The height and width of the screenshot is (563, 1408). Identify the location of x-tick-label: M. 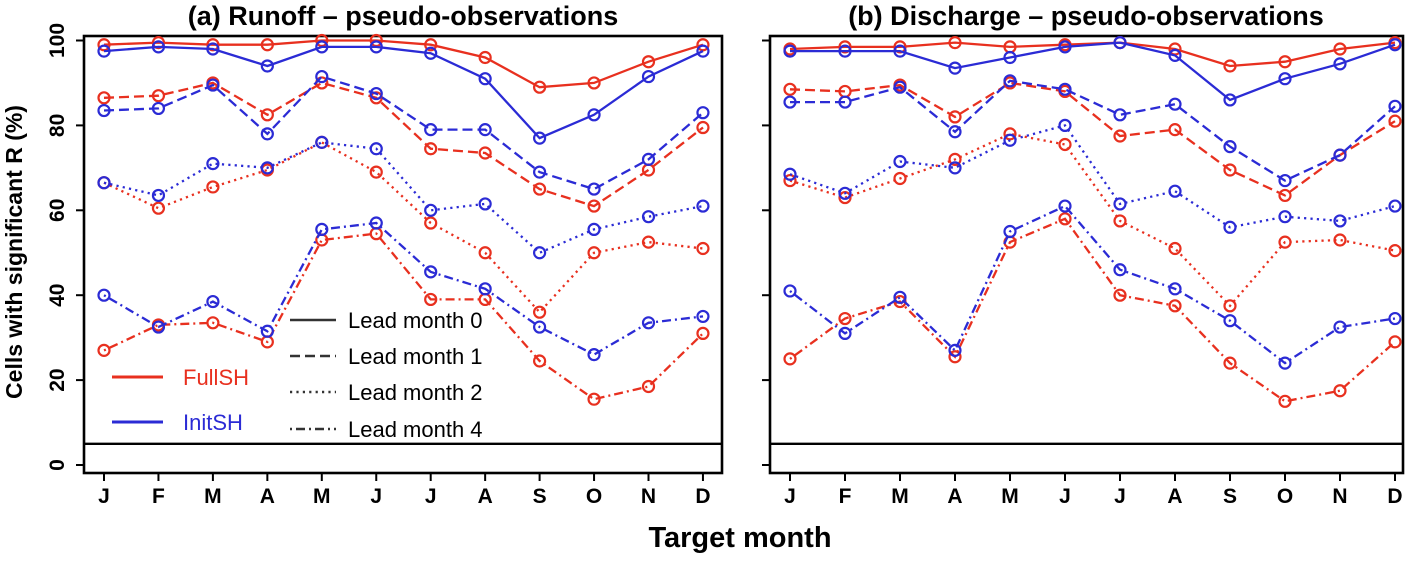
(900, 496).